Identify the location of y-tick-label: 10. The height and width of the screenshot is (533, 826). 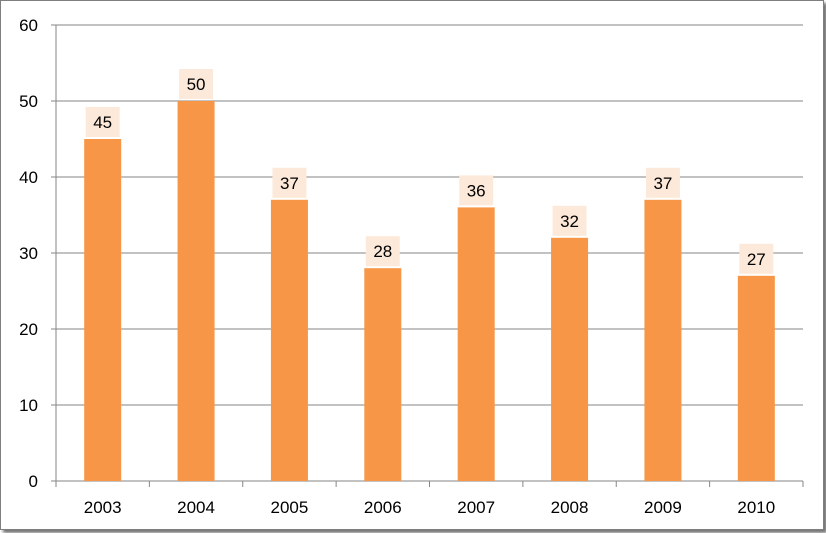
(28, 405).